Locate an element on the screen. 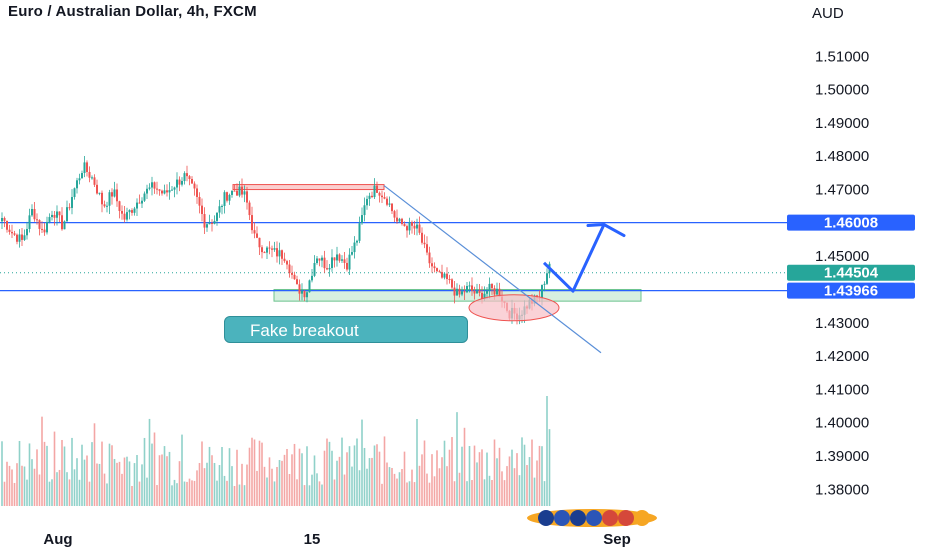 The height and width of the screenshot is (550, 932). zones-layer is located at coordinates (437, 243).